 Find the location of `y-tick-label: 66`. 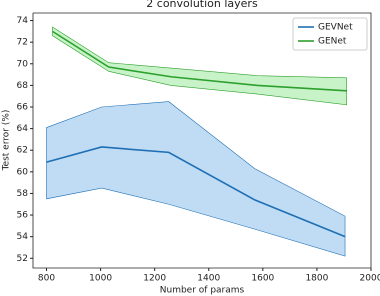

y-tick-label: 66 is located at coordinates (23, 108).